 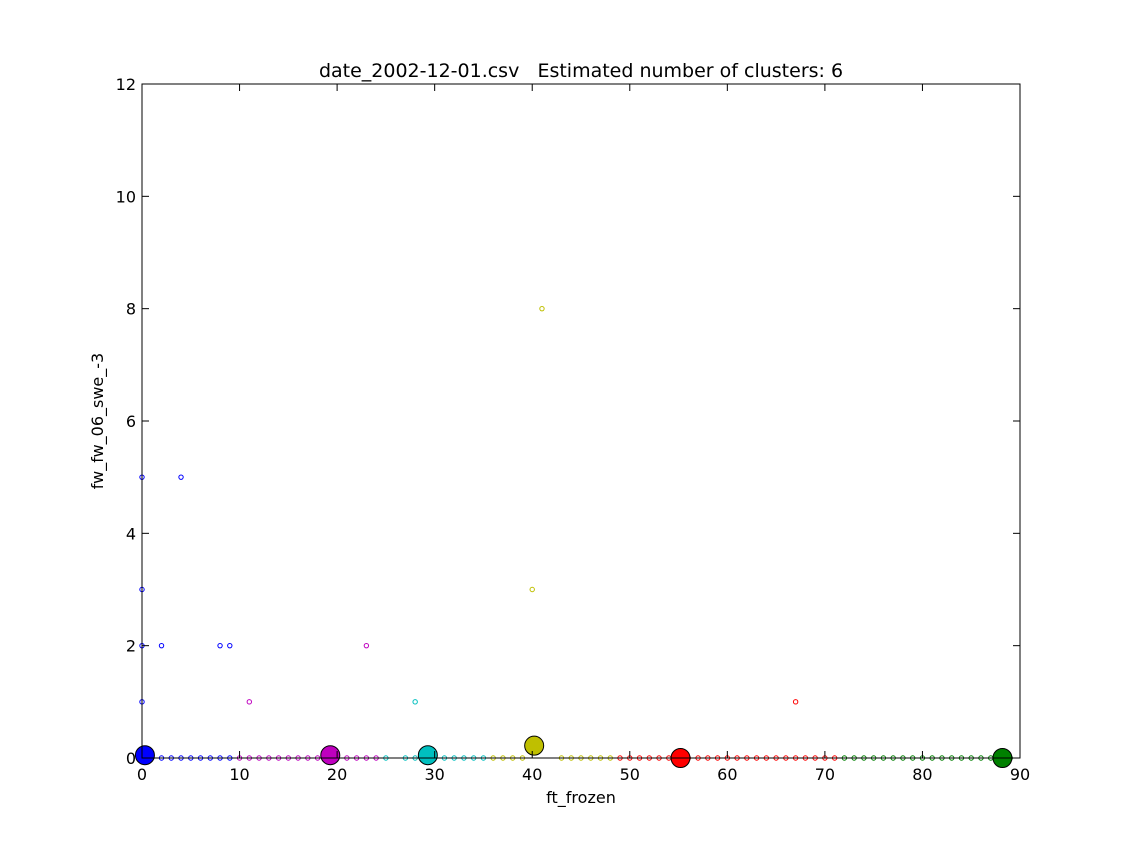 I want to click on y-tick-label: 0, so click(x=131, y=758).